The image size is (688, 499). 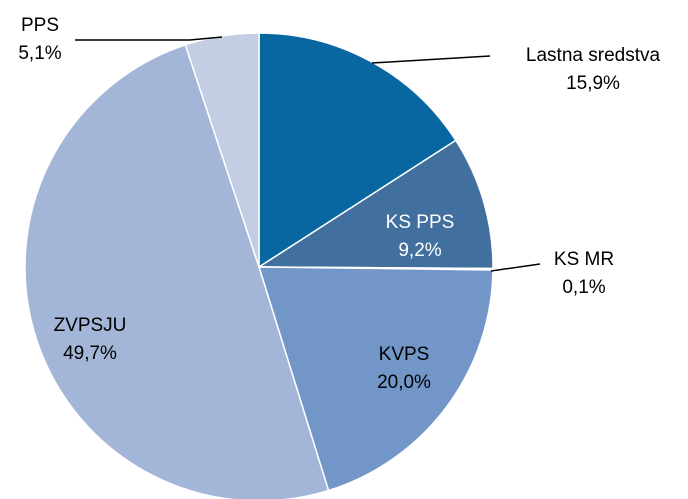 I want to click on slice-name: KVPS, so click(x=404, y=354).